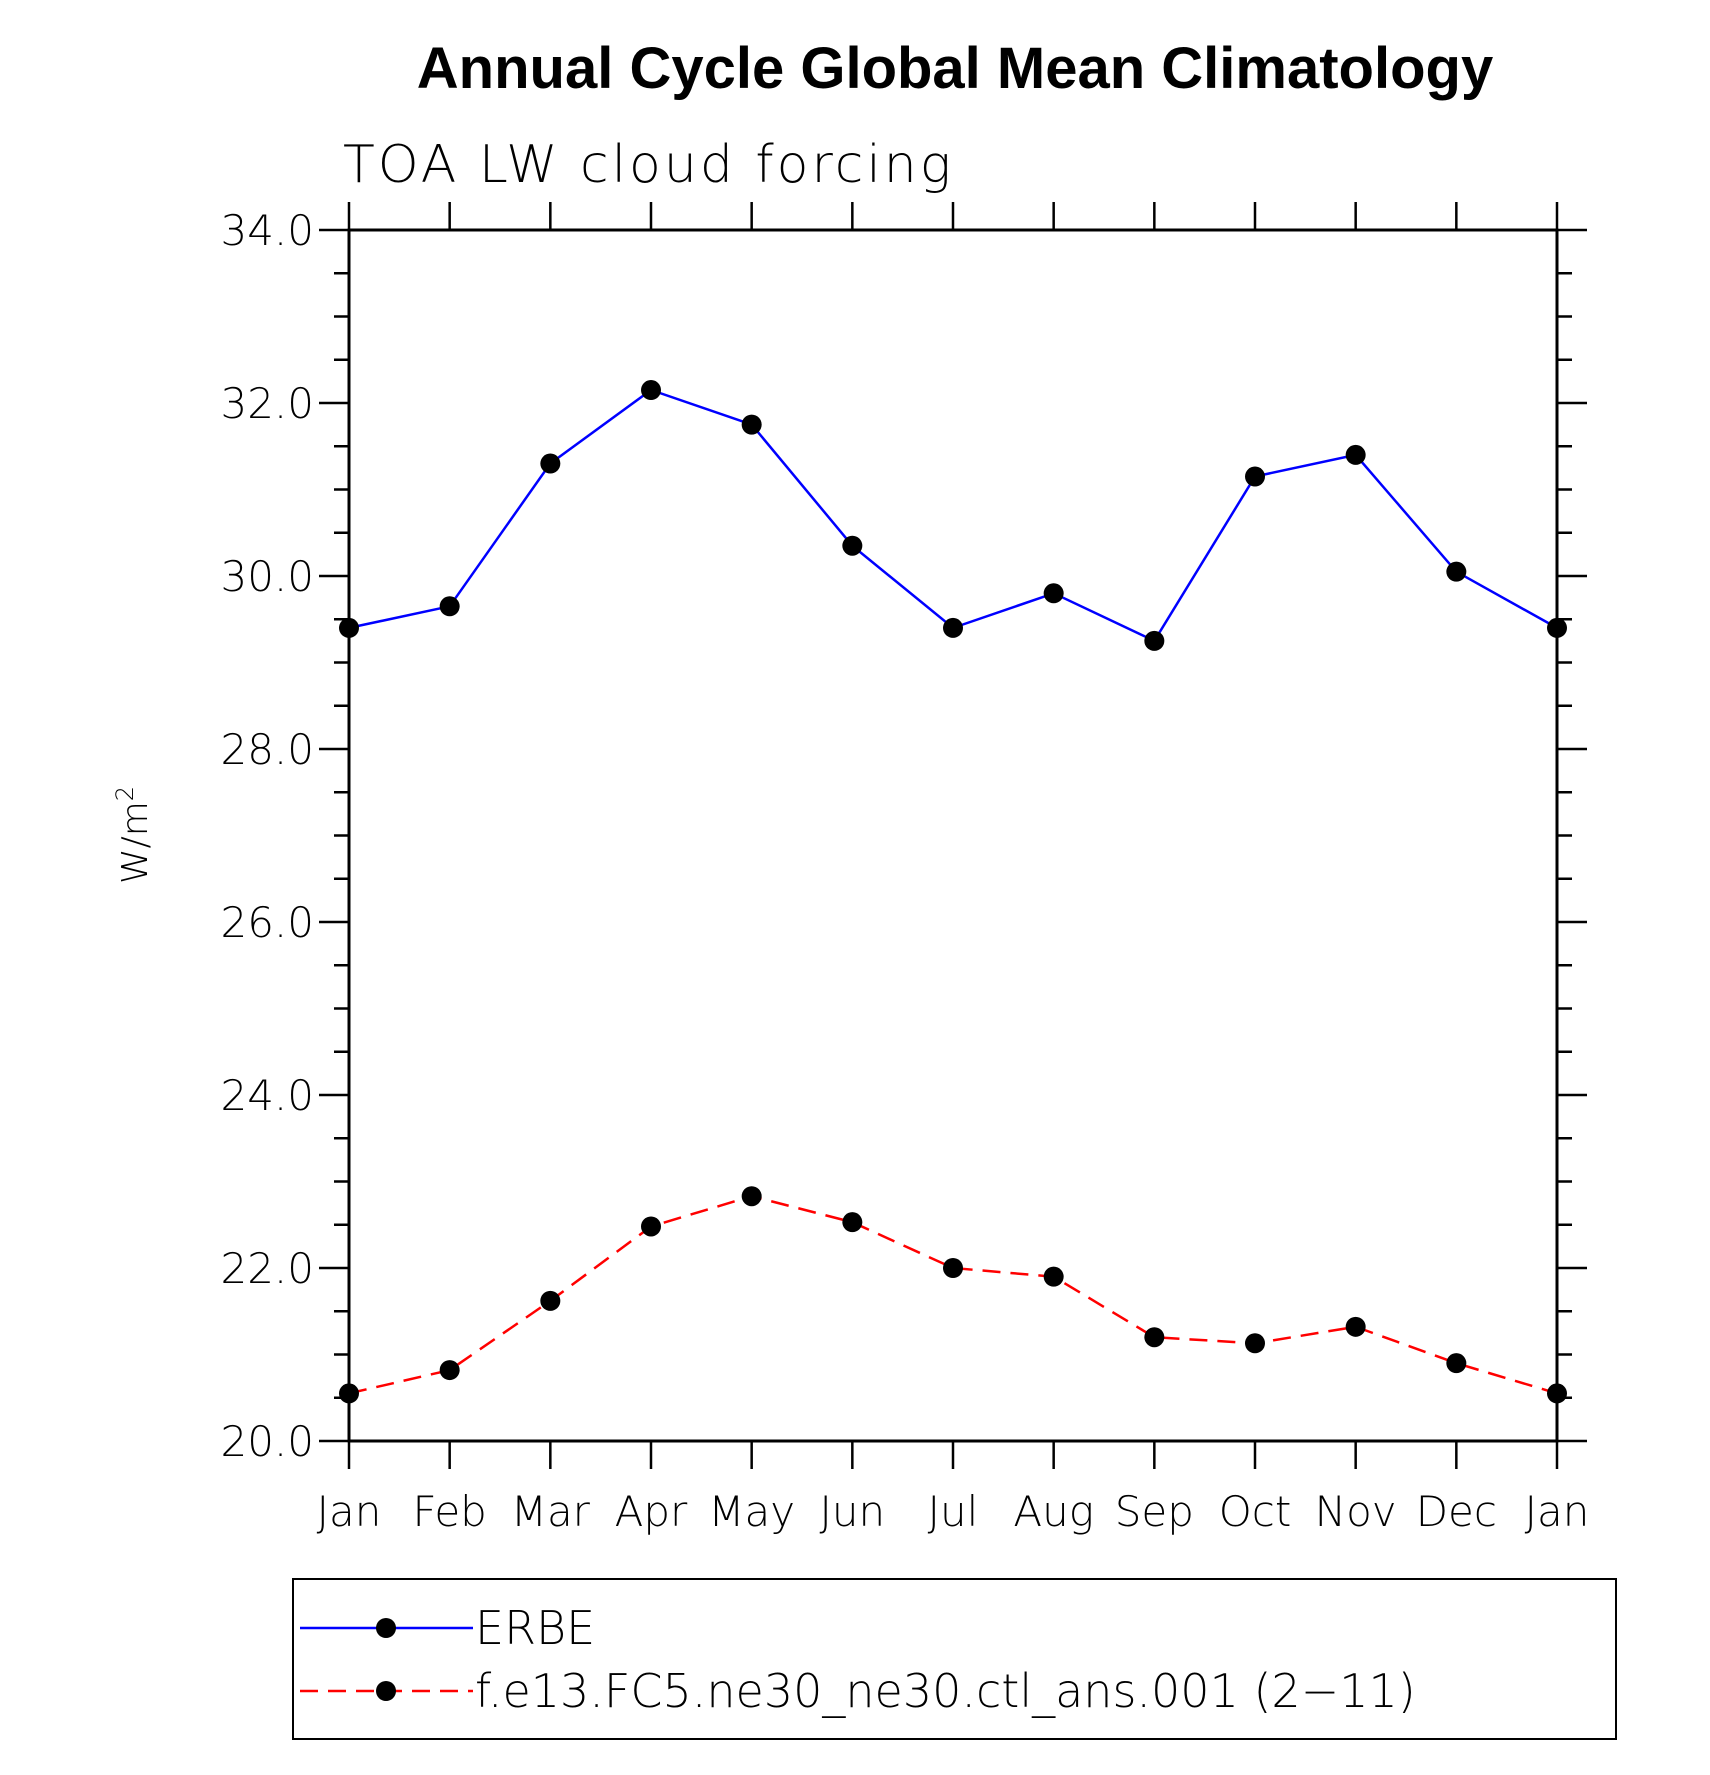 This screenshot has height=1775, width=1710. I want to click on y-axis-label: W/m2, so click(133, 835).